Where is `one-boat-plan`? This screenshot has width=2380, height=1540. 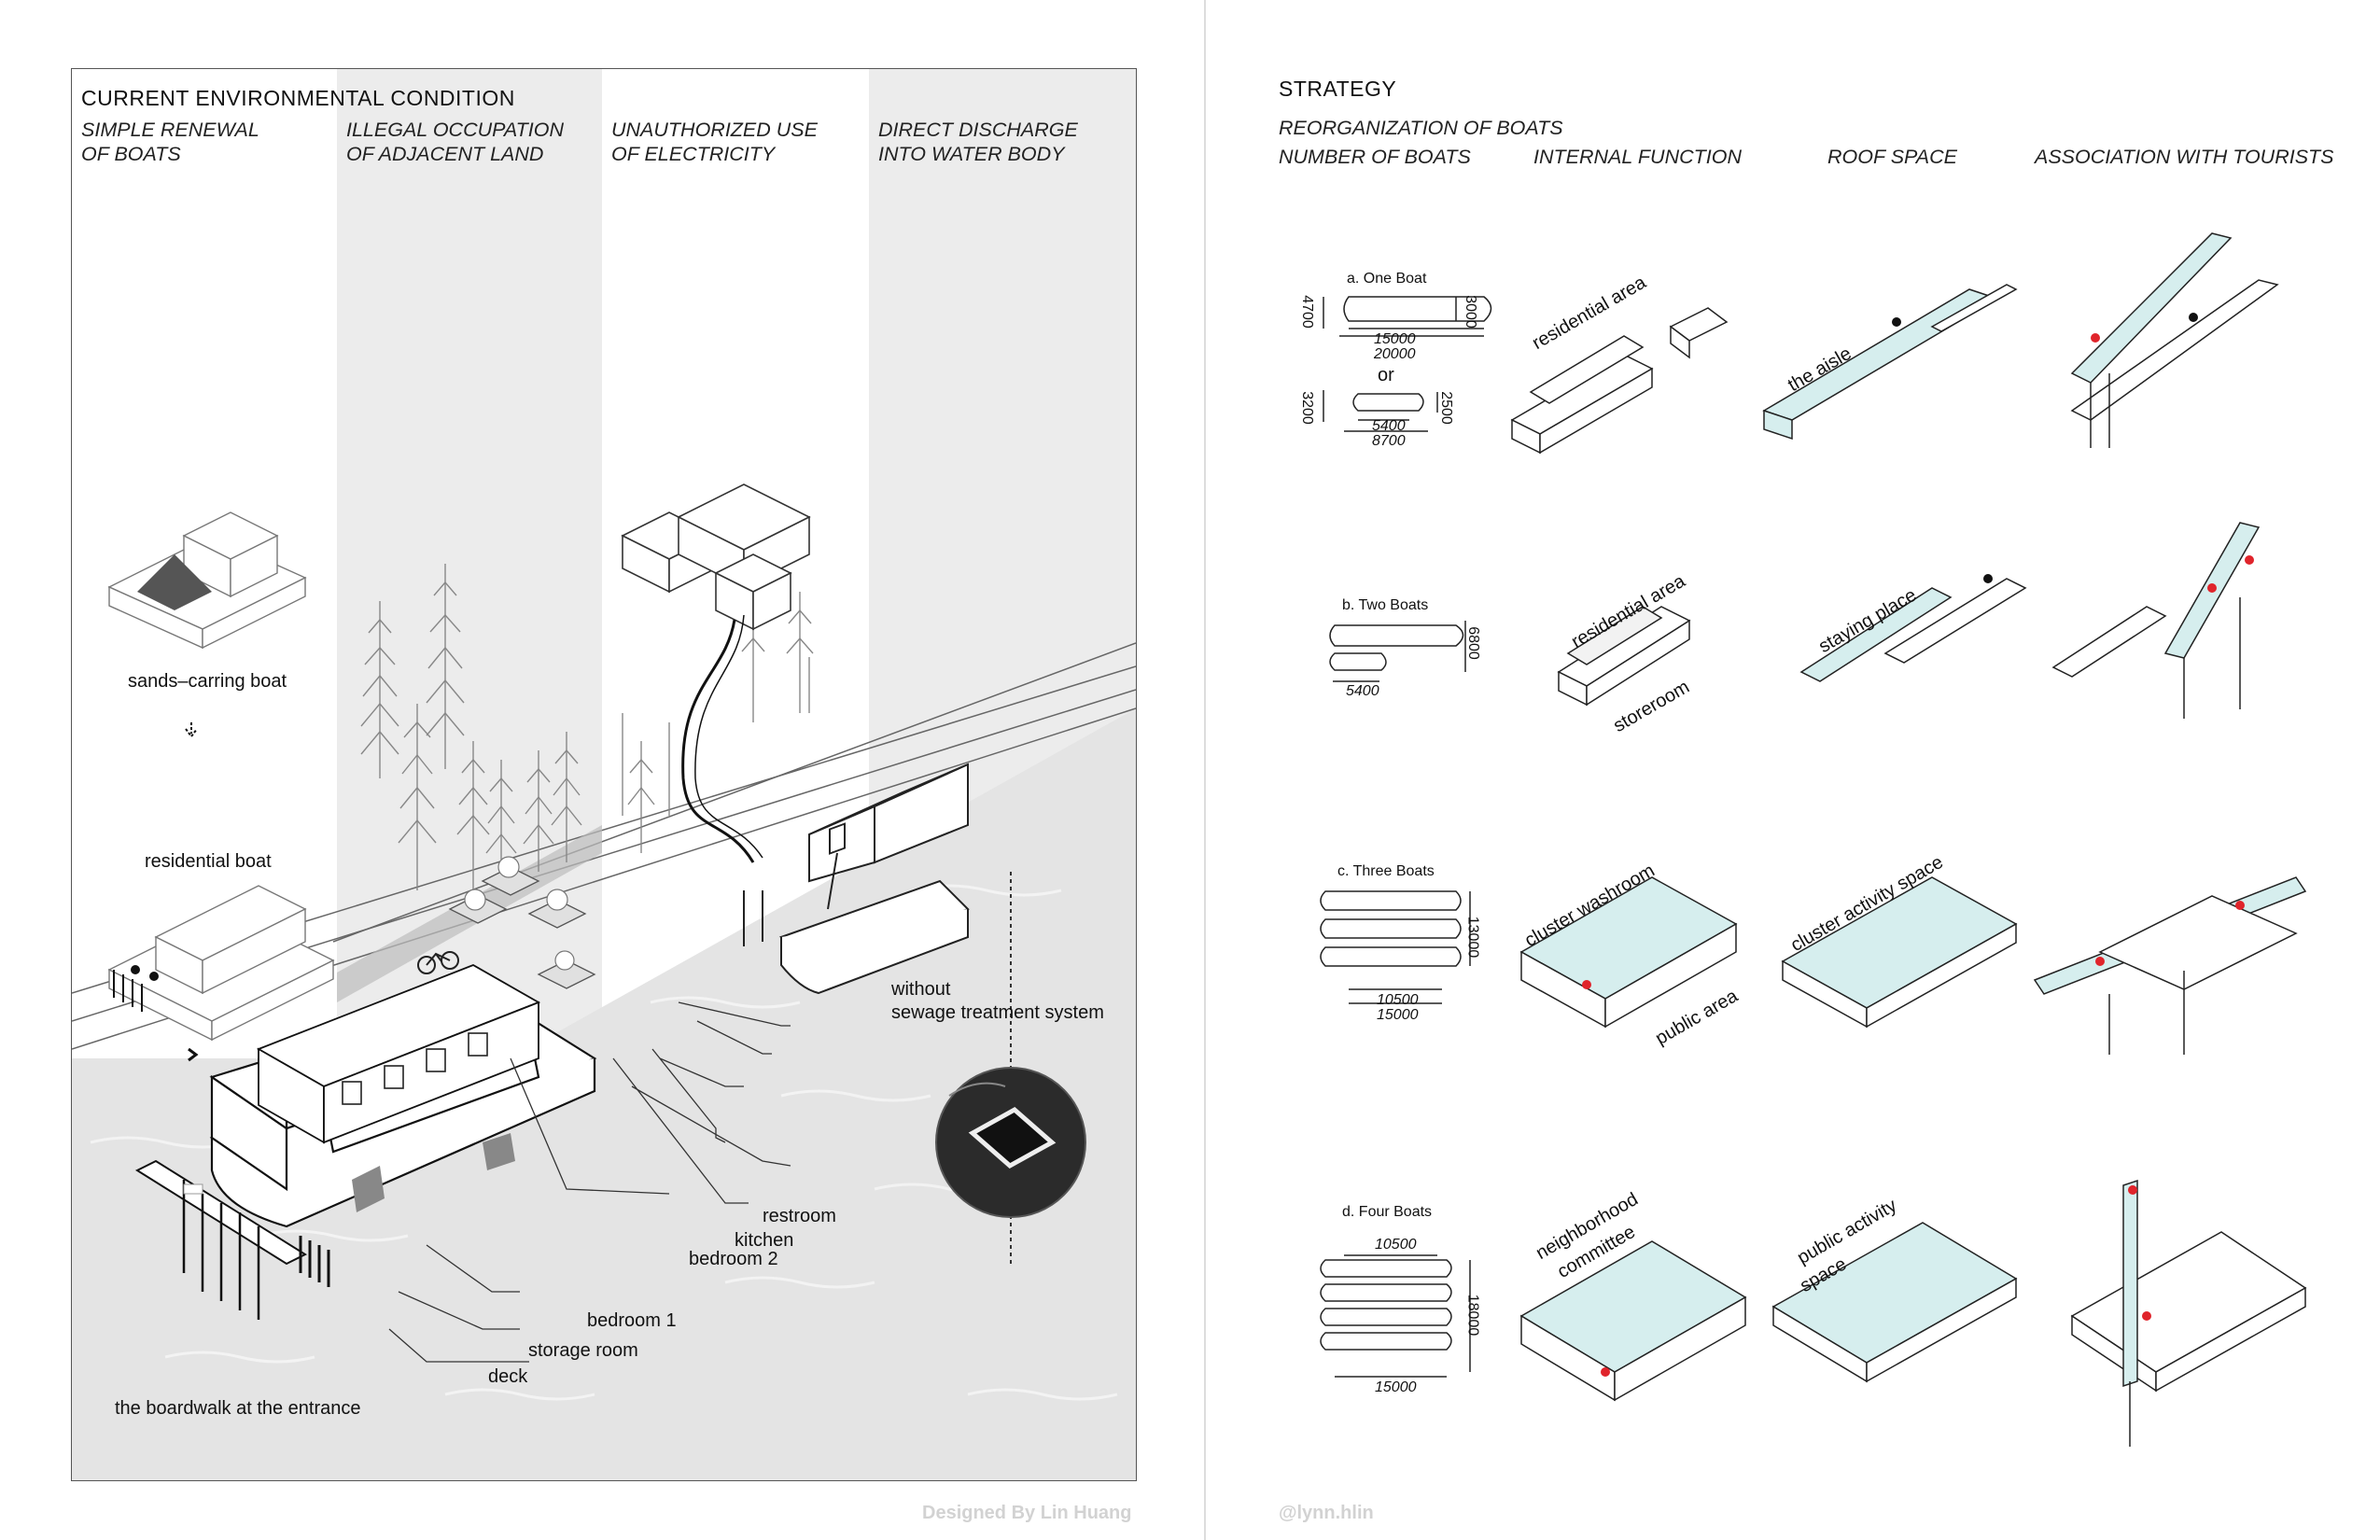
one-boat-plan is located at coordinates (1407, 364).